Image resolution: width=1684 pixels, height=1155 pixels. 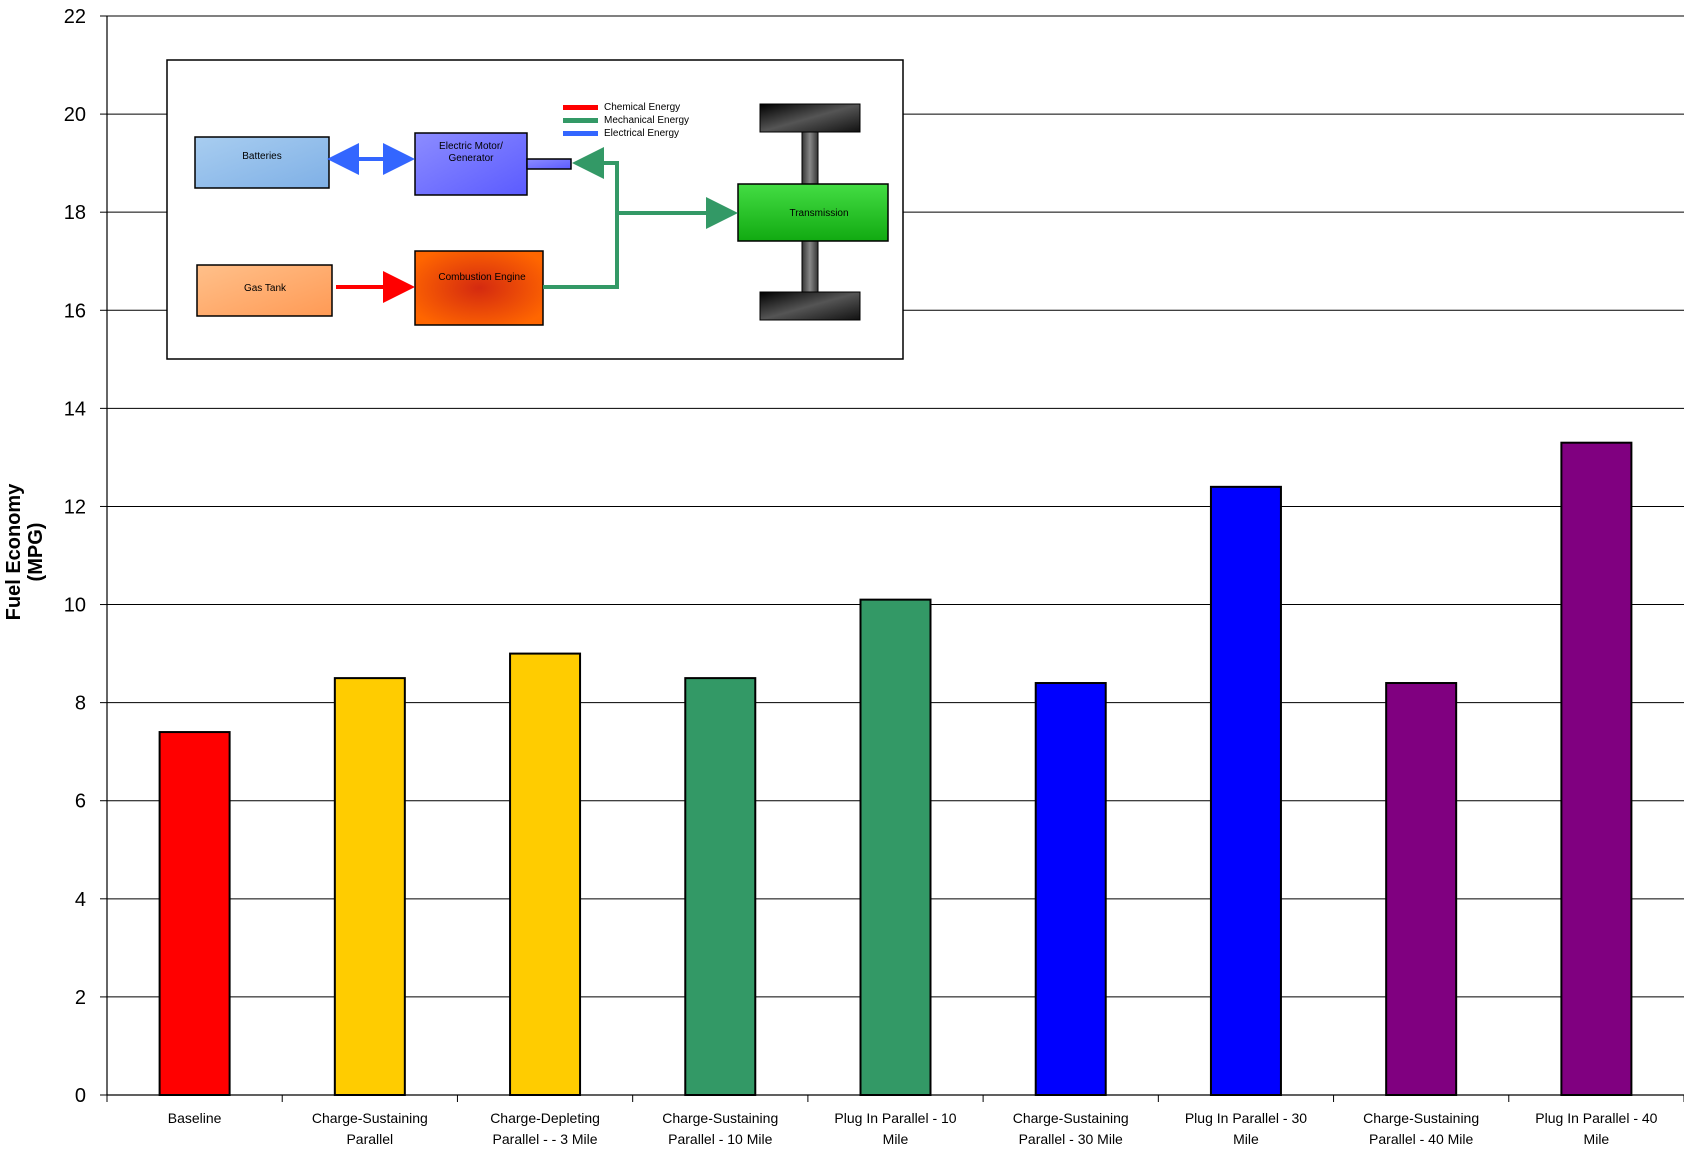 I want to click on batteries-label: Batteries, so click(x=261, y=156).